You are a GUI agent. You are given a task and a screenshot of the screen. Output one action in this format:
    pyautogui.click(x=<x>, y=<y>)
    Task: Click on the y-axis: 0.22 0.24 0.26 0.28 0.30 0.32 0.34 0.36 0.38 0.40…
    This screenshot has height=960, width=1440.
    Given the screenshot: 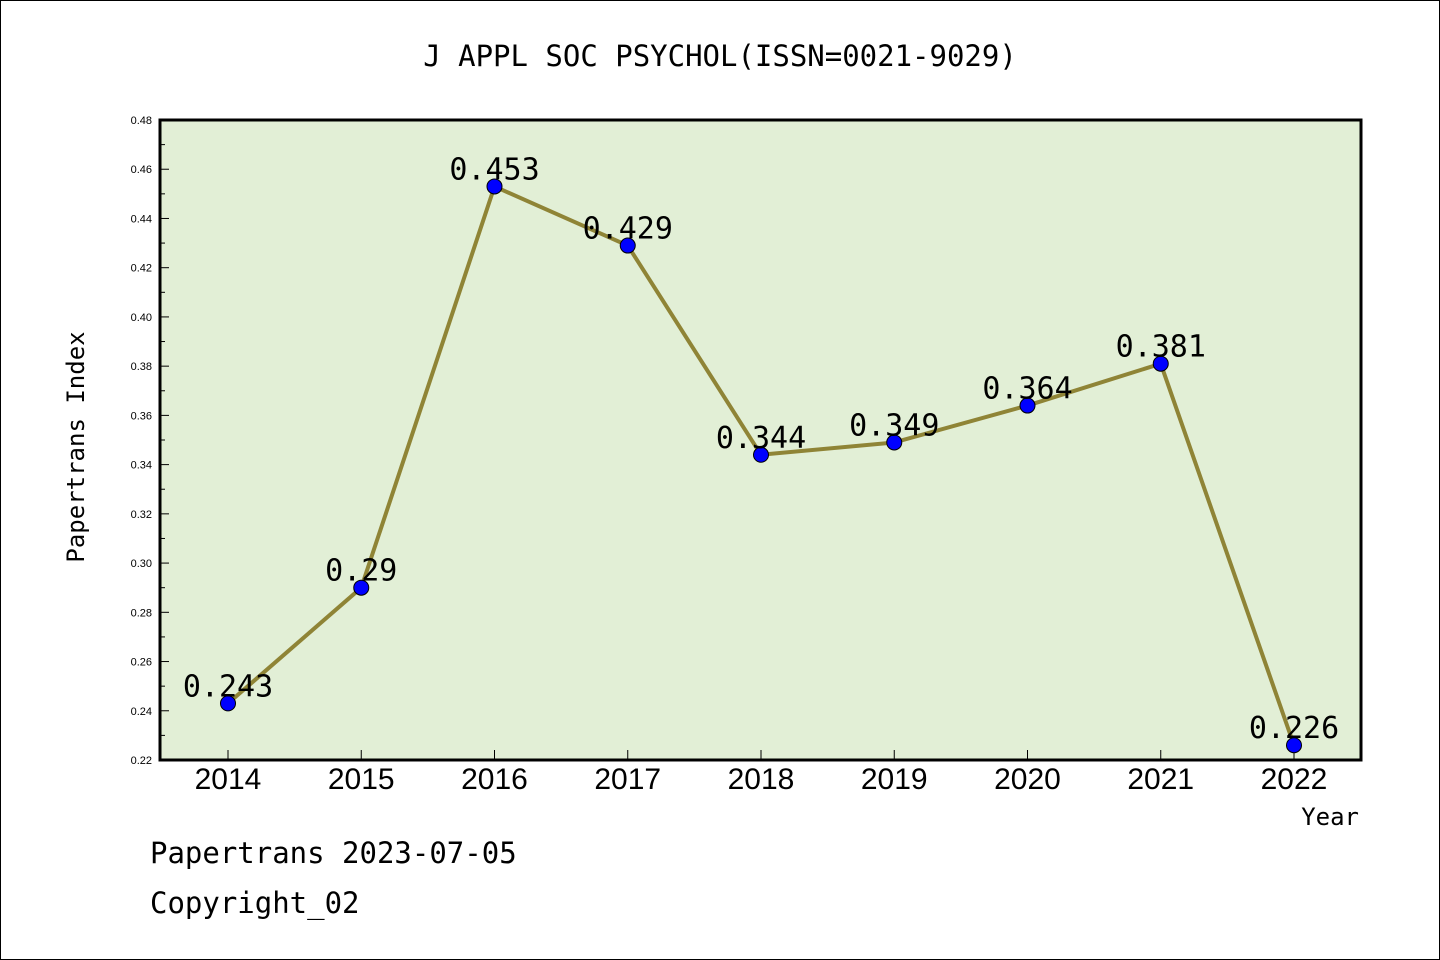 What is the action you would take?
    pyautogui.click(x=150, y=441)
    